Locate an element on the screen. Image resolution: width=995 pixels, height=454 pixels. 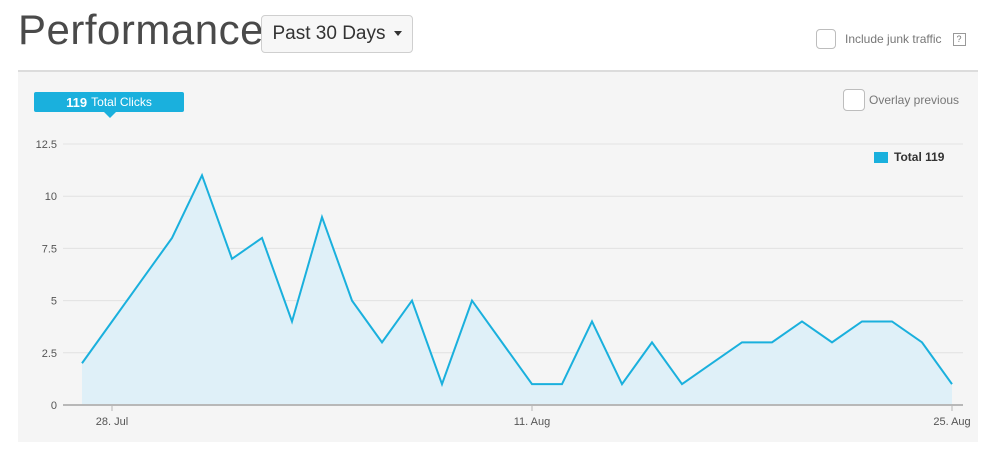
y-tick-label: 2.5 is located at coordinates (49, 354).